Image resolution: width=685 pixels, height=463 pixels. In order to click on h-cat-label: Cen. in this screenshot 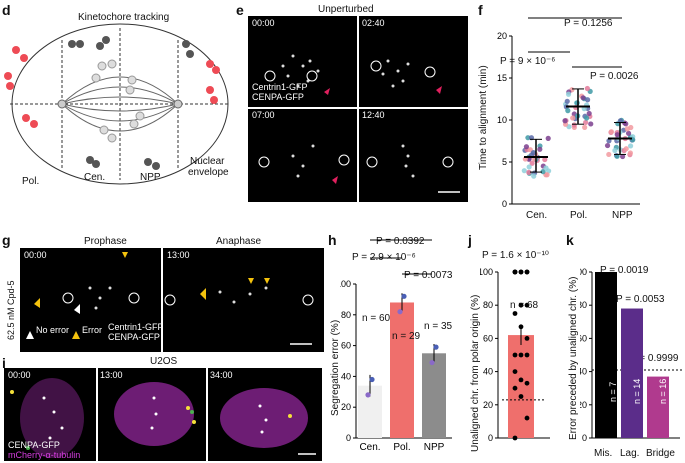, I will do `click(369, 446)`.